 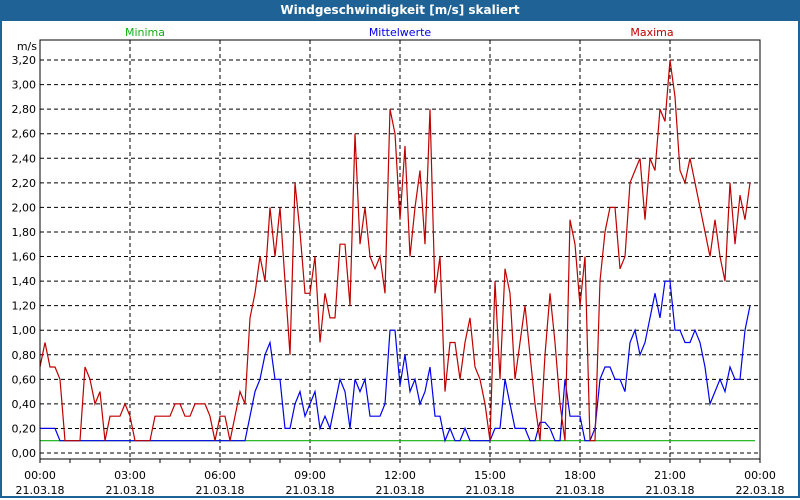 I want to click on x-tick-time: 09:00, so click(x=310, y=475).